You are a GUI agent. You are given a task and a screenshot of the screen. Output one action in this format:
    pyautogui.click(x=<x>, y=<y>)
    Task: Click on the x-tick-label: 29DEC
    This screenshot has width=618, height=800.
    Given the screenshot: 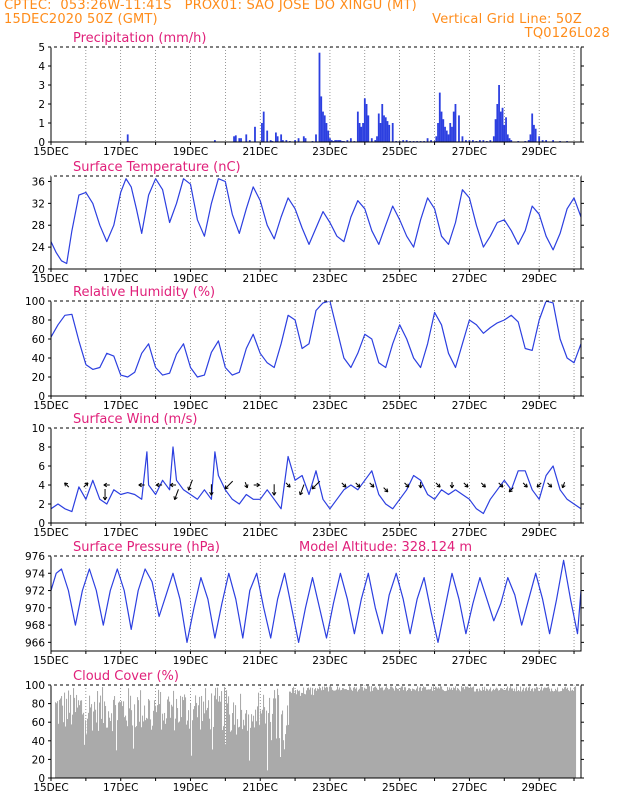 What is the action you would take?
    pyautogui.click(x=538, y=661)
    